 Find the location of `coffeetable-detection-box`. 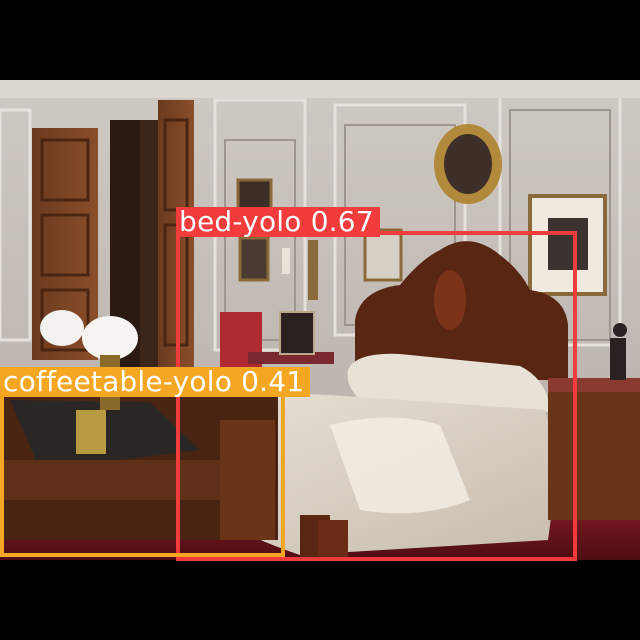

coffeetable-detection-box is located at coordinates (142, 475).